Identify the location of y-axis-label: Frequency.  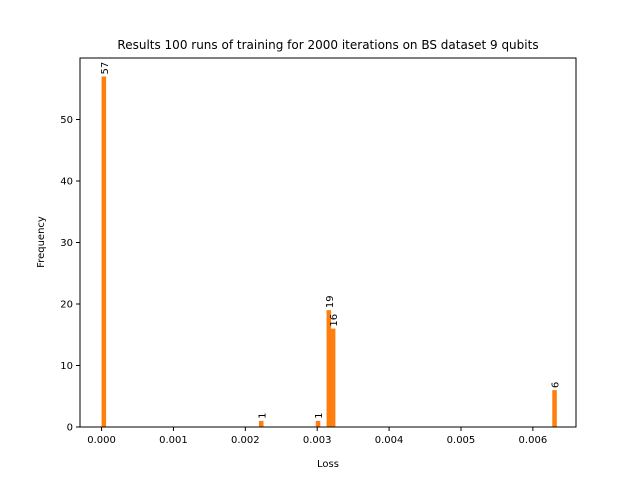
(41, 242).